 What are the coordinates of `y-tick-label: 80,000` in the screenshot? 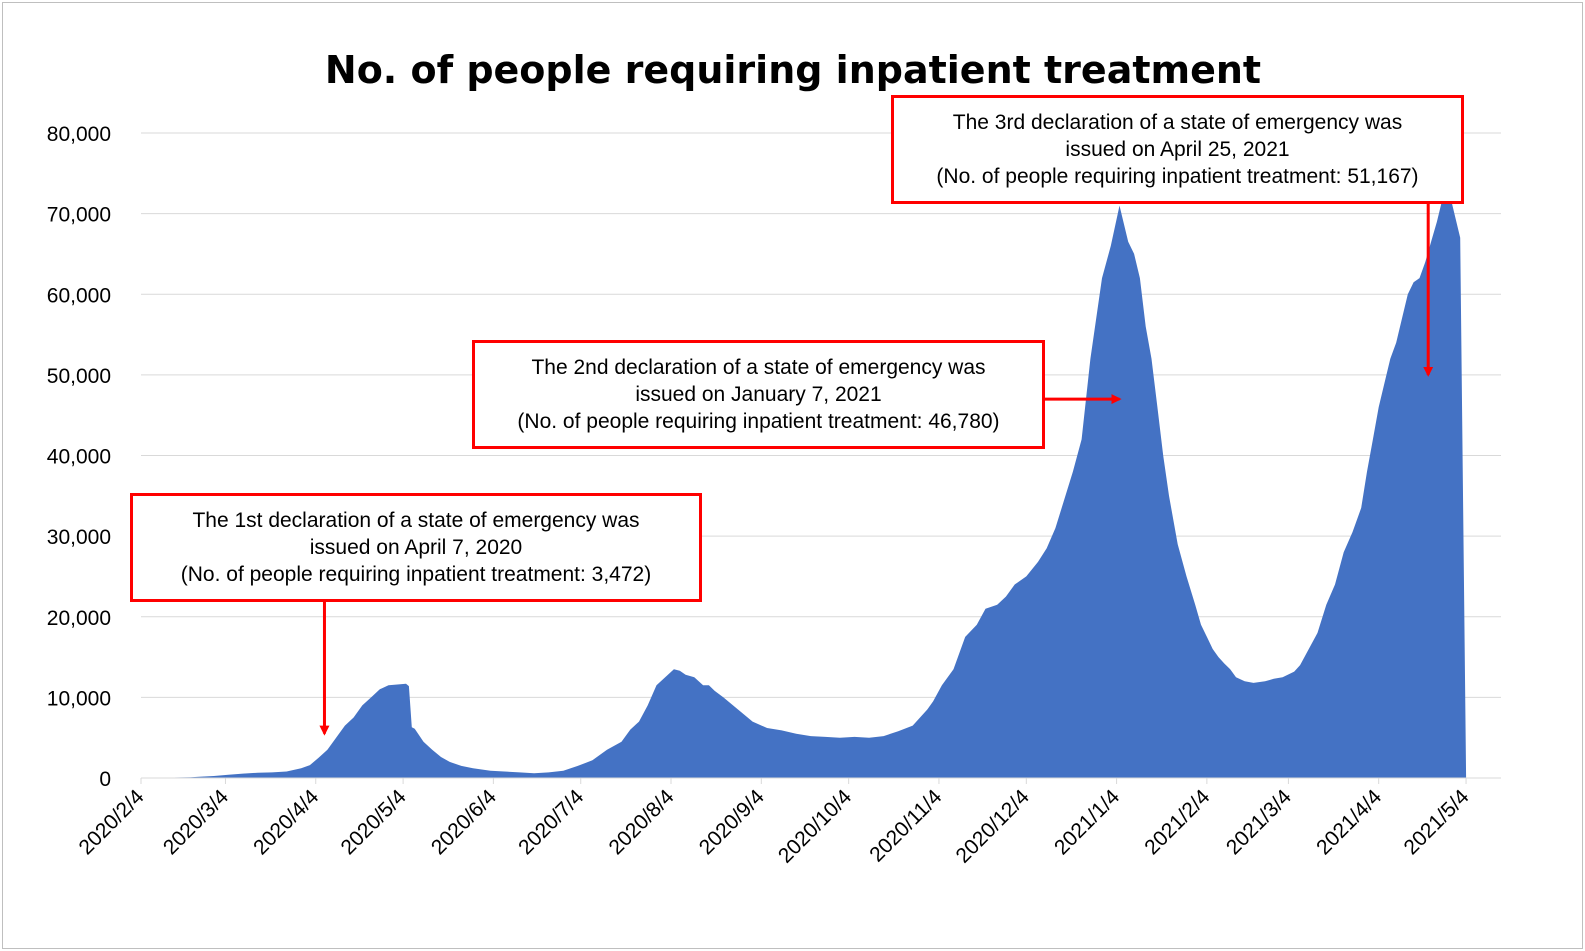 It's located at (79, 134).